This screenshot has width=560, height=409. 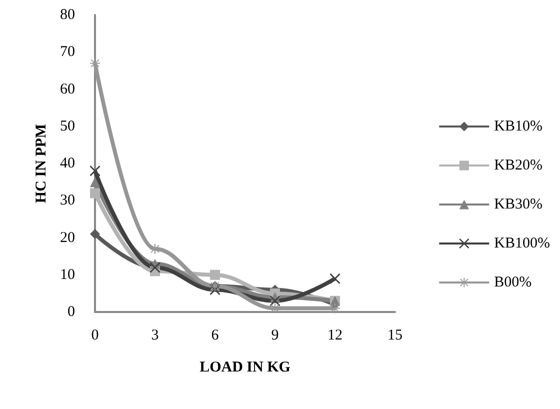 I want to click on legend-label: KB30%, so click(x=518, y=204).